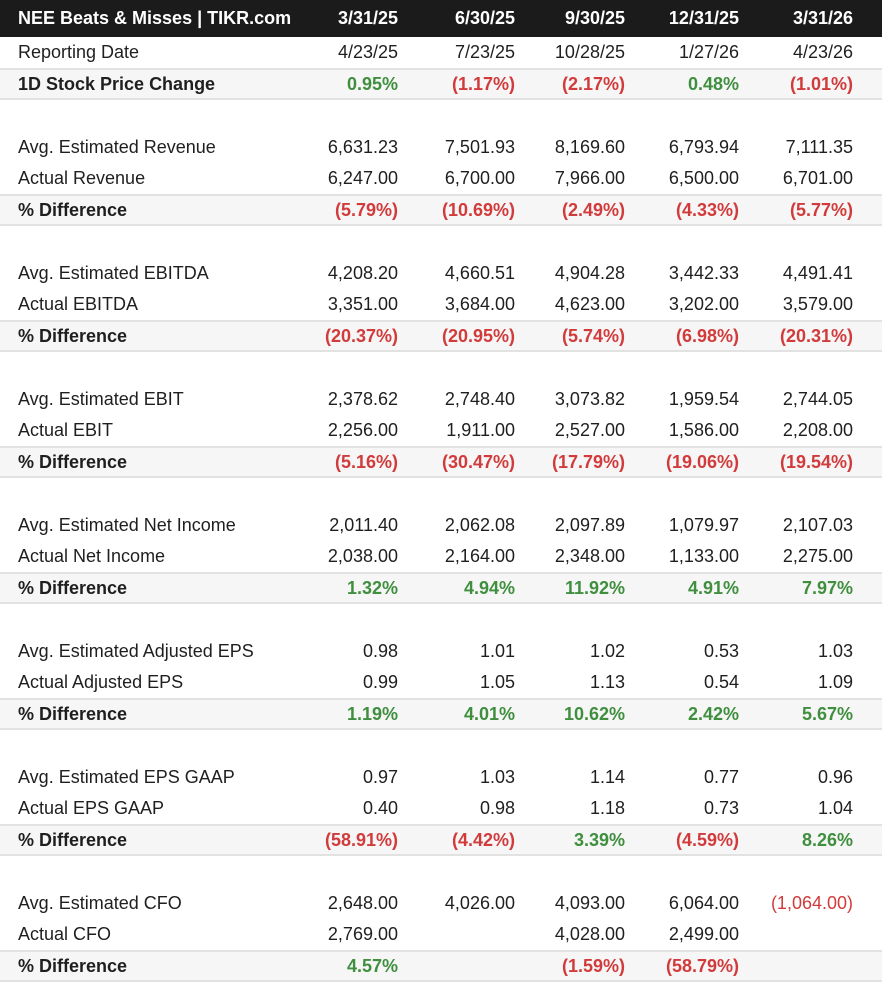 Image resolution: width=882 pixels, height=998 pixels. Describe the element at coordinates (822, 52) in the screenshot. I see `reporting-date-cell: 4/23/26` at that location.